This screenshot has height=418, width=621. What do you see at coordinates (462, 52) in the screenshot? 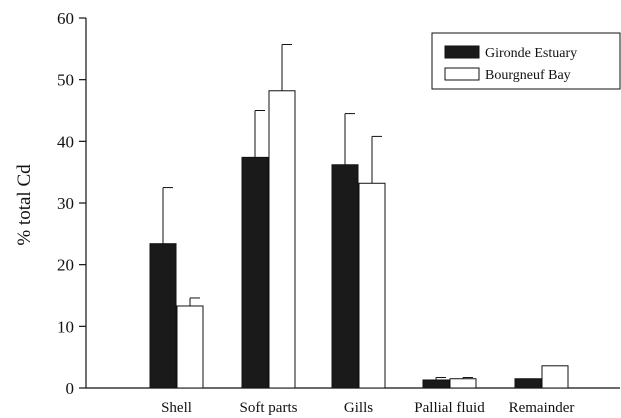
I see `legend-swatch-gironde` at bounding box center [462, 52].